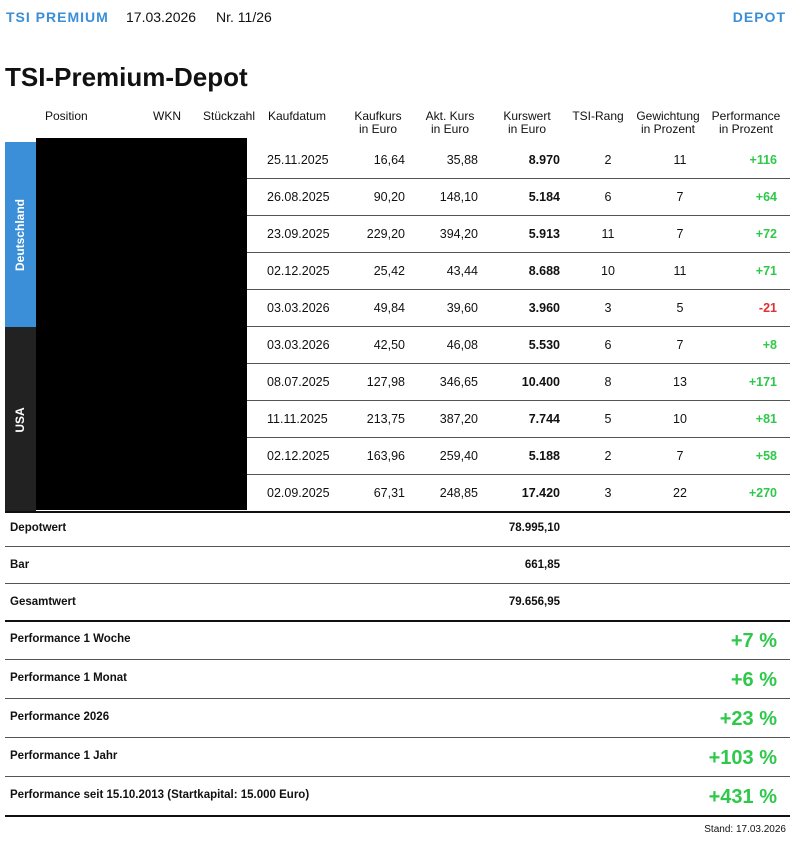  What do you see at coordinates (753, 641) in the screenshot?
I see `performance-value: +7 %` at bounding box center [753, 641].